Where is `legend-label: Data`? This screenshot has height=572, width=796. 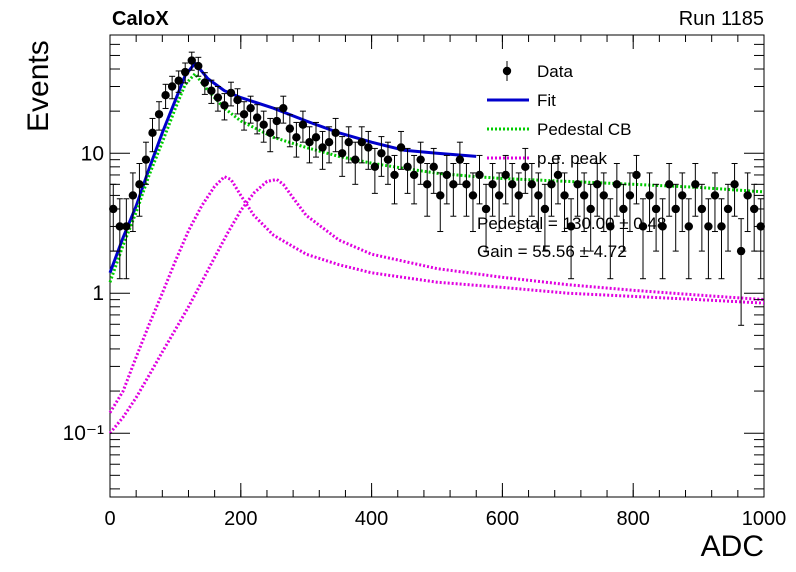 legend-label: Data is located at coordinates (555, 71).